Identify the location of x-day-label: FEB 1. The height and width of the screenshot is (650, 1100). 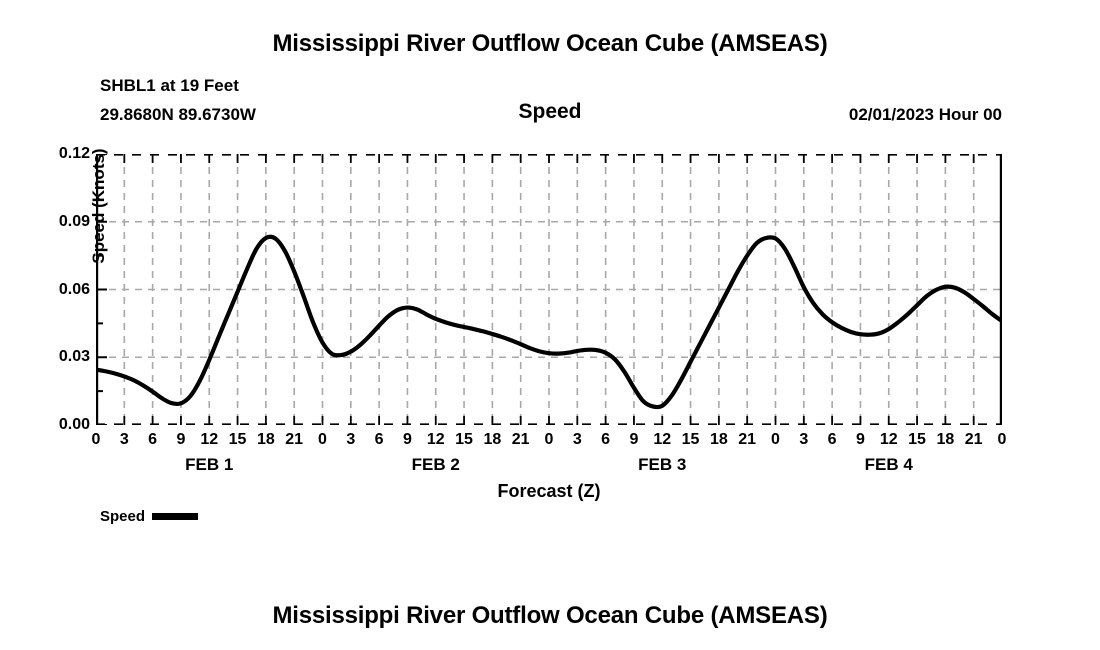
(209, 464).